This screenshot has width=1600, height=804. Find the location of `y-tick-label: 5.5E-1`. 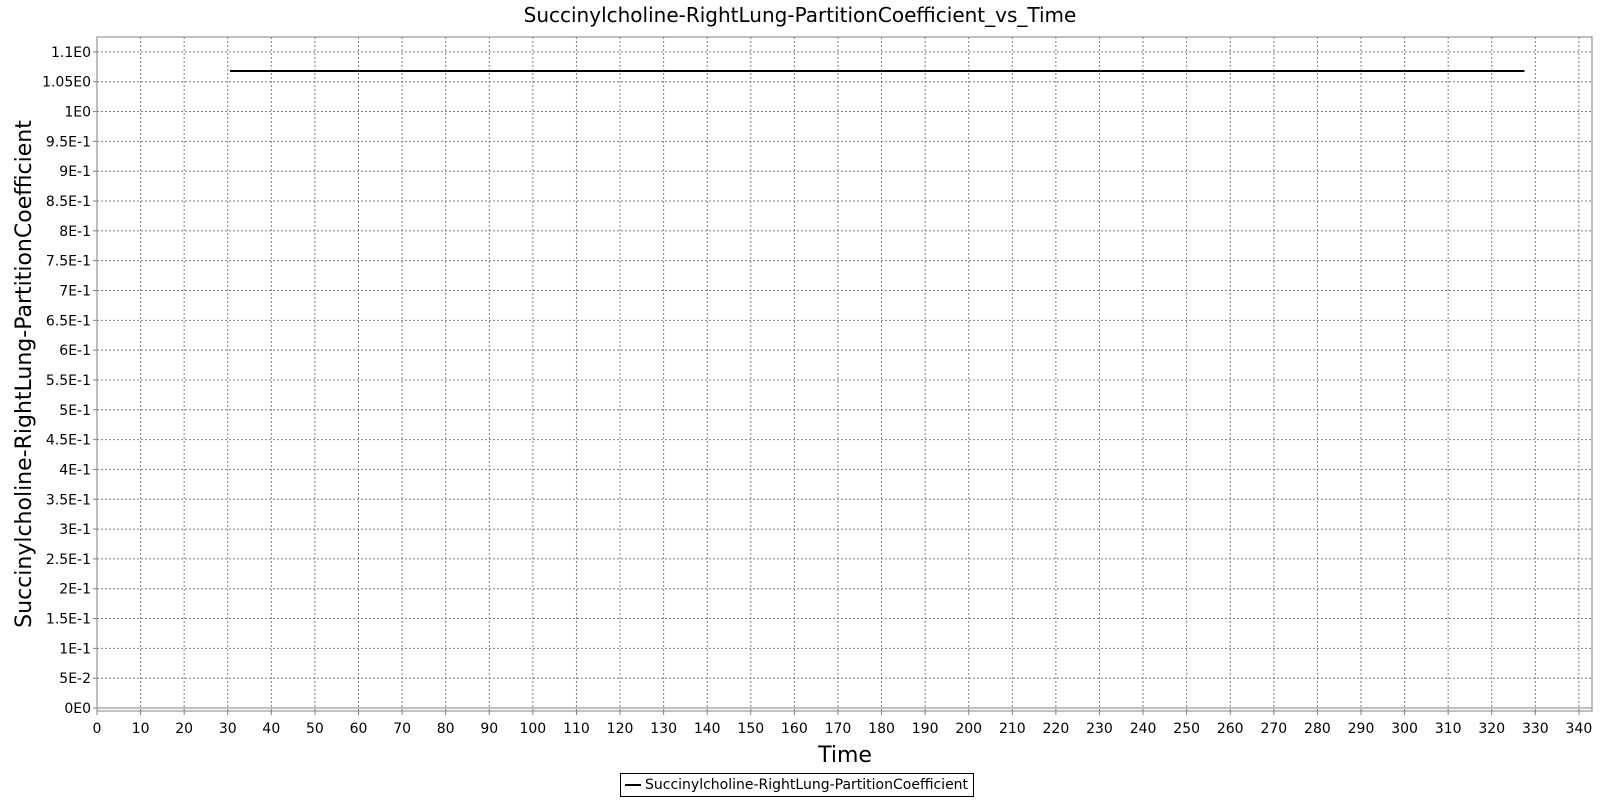

y-tick-label: 5.5E-1 is located at coordinates (68, 381).